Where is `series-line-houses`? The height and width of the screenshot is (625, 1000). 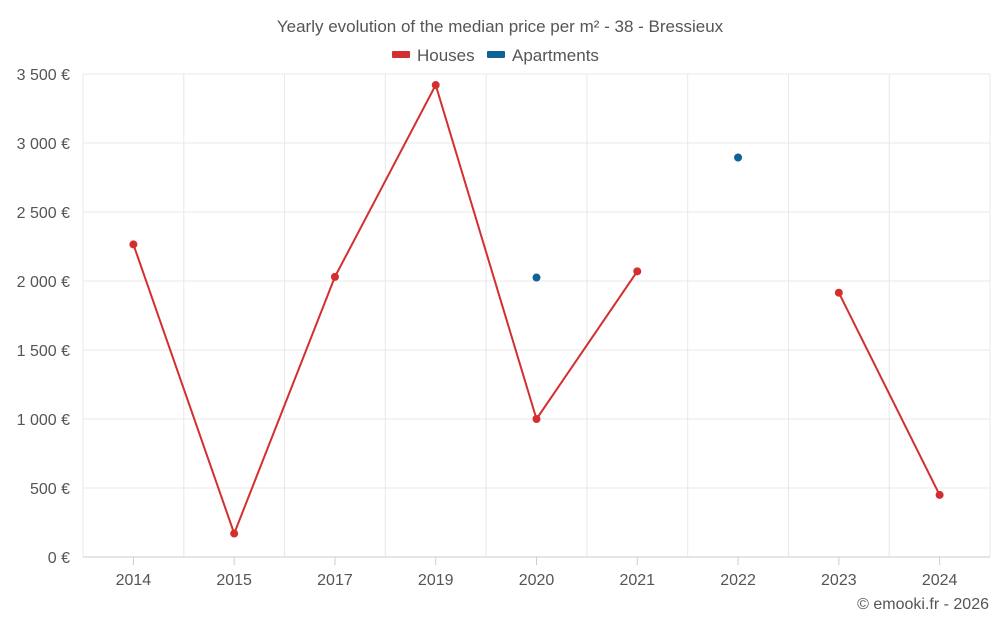 series-line-houses is located at coordinates (889, 394).